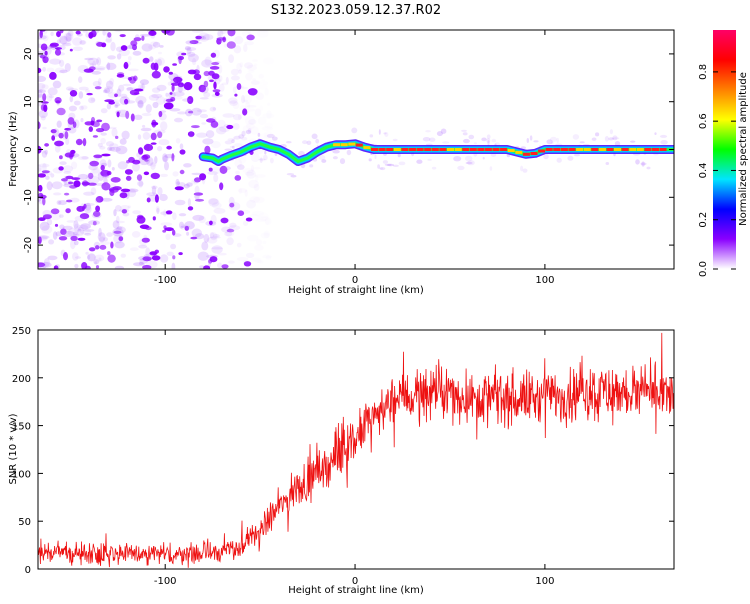 The image size is (750, 604). Describe the element at coordinates (21, 379) in the screenshot. I see `y-tick-label: 200` at that location.